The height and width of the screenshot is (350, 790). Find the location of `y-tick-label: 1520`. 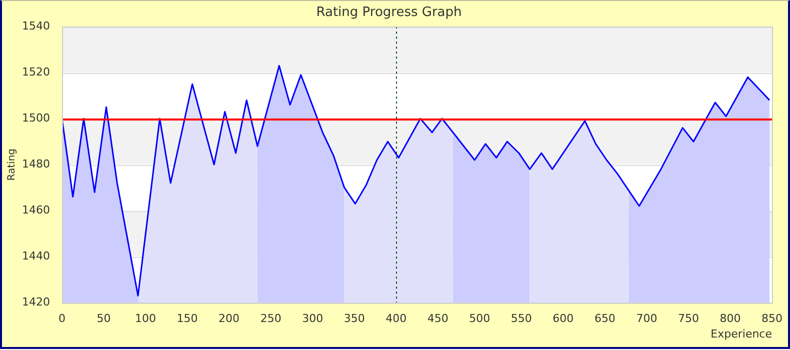

y-tick-label: 1520 is located at coordinates (36, 71).